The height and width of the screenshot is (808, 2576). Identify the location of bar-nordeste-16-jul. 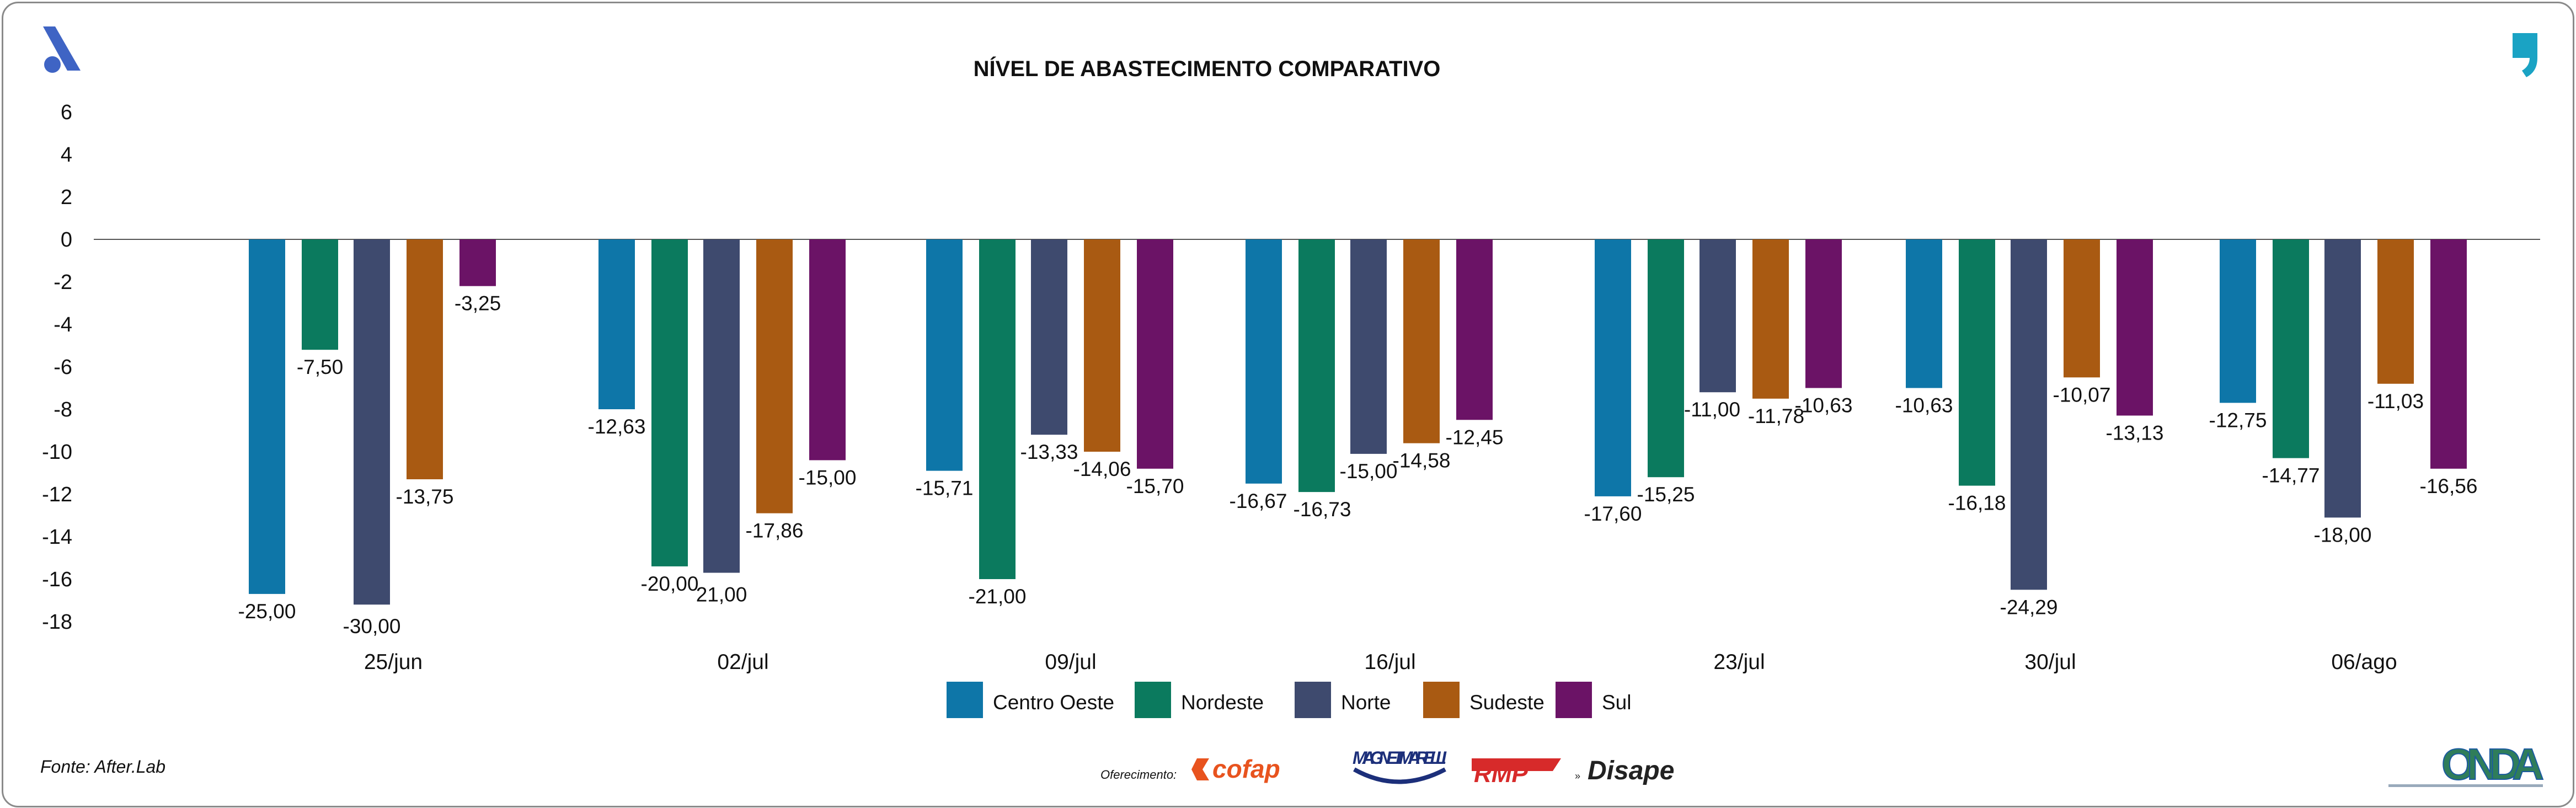
(1316, 366).